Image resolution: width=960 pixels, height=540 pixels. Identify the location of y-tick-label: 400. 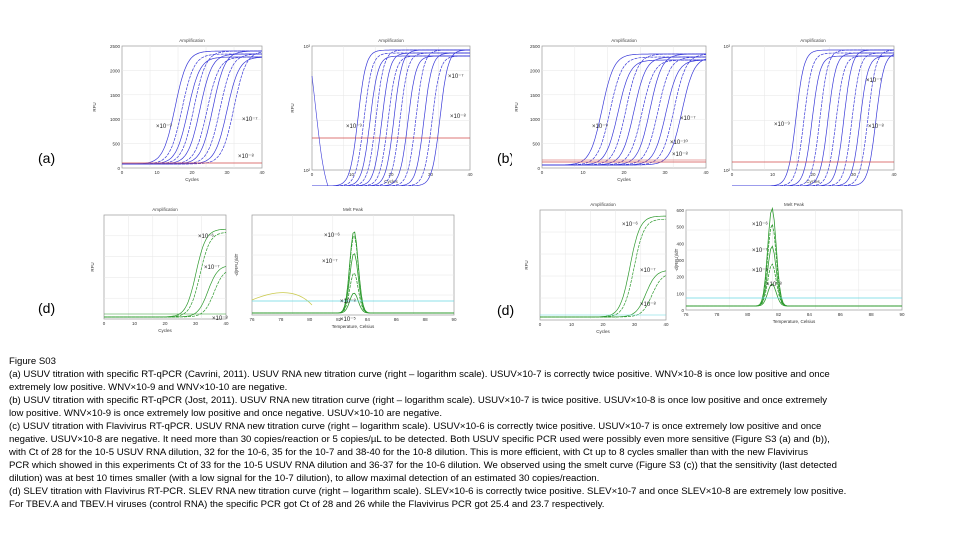
(680, 243).